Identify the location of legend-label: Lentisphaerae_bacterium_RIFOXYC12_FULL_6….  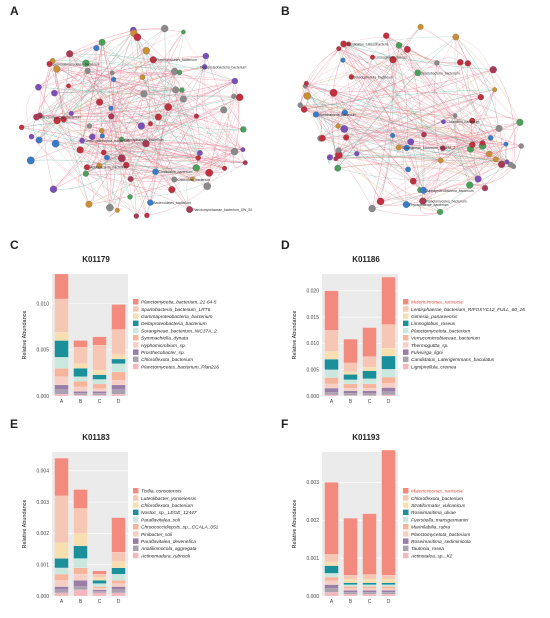
(468, 310).